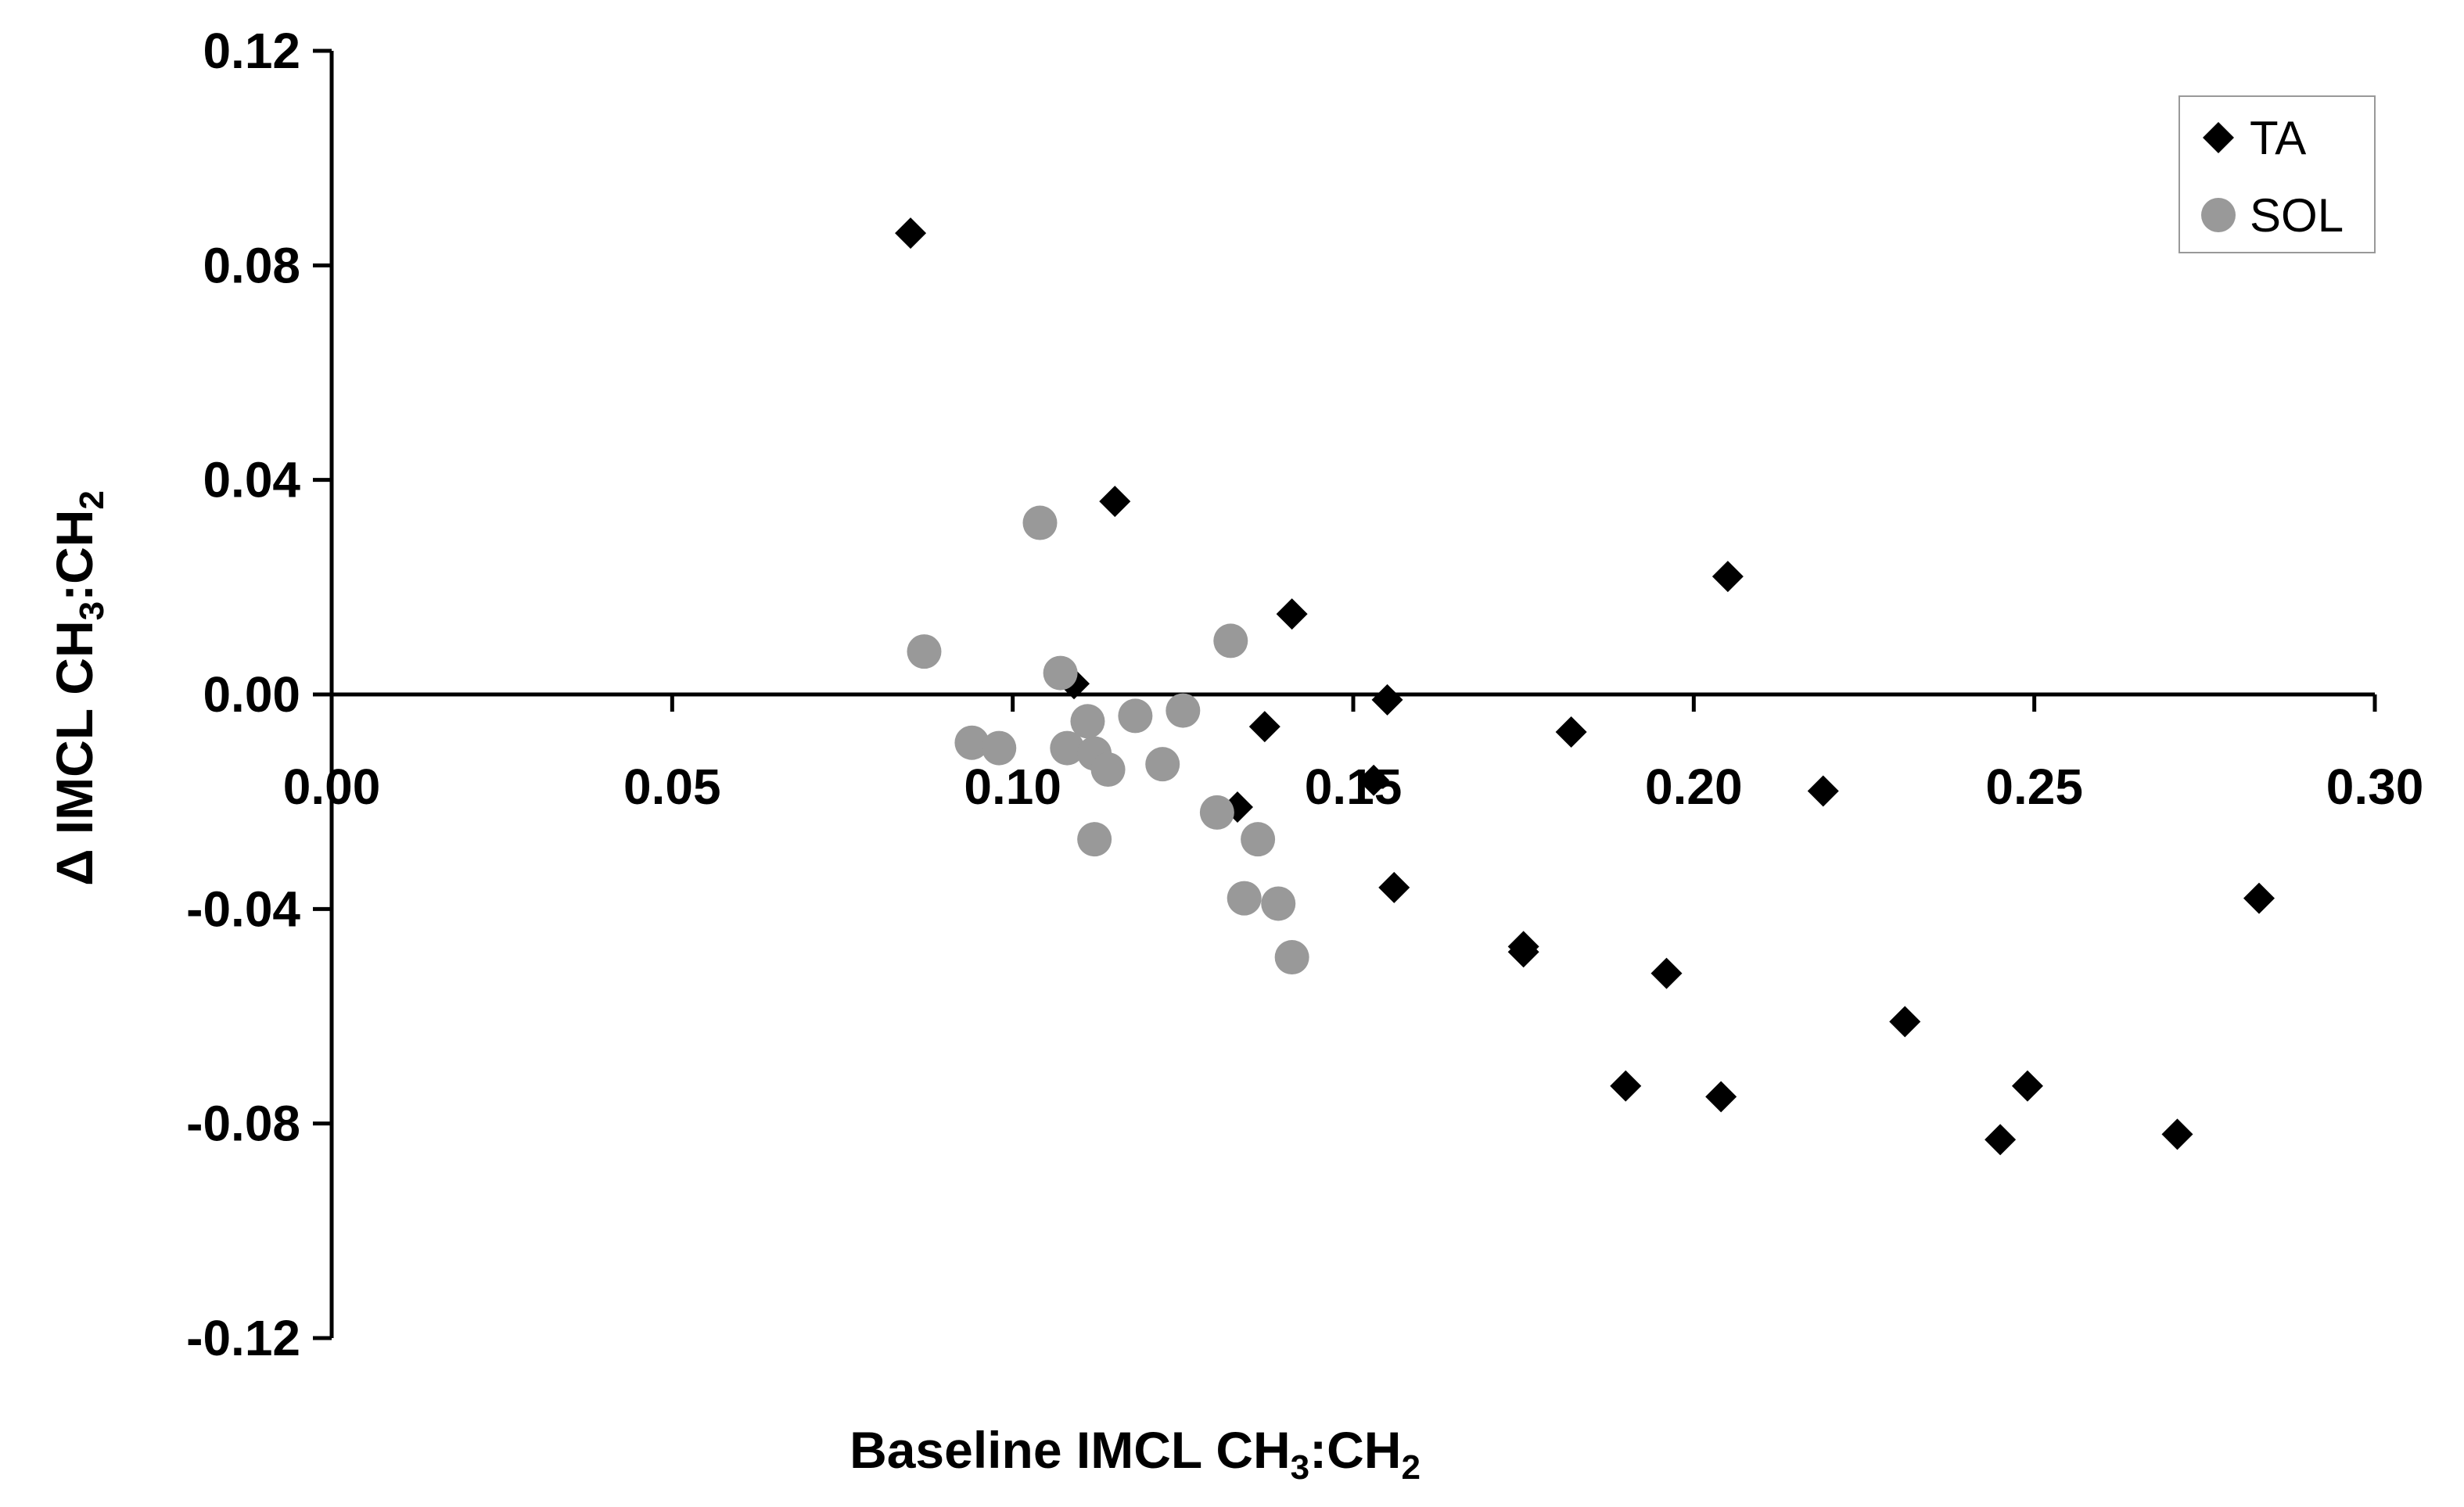 The width and height of the screenshot is (2464, 1507). What do you see at coordinates (251, 265) in the screenshot?
I see `y-tick-label: 0.08` at bounding box center [251, 265].